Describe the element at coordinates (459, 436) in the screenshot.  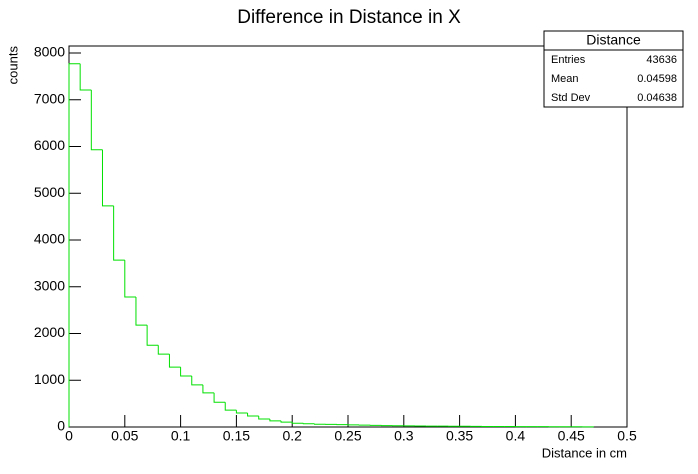
I see `x-tick-label: 0.35` at that location.